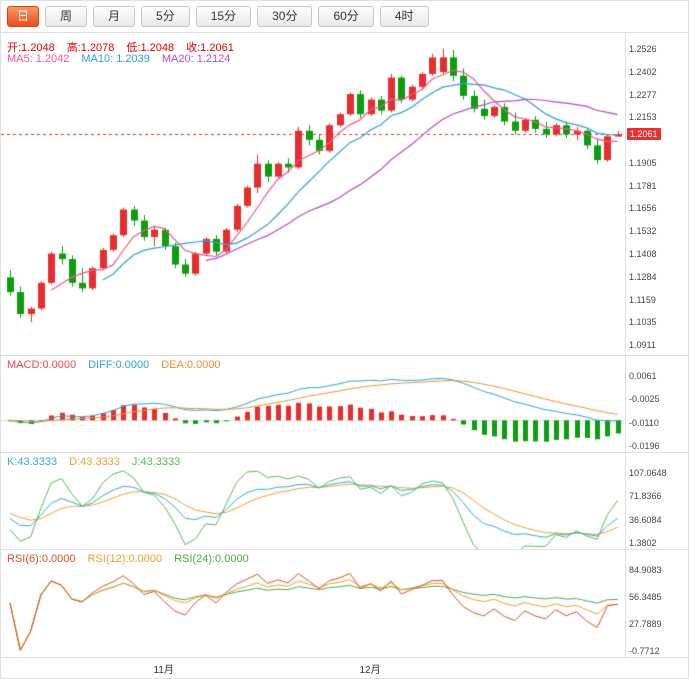 This screenshot has height=679, width=689. What do you see at coordinates (114, 16) in the screenshot?
I see `tab-month: 月` at bounding box center [114, 16].